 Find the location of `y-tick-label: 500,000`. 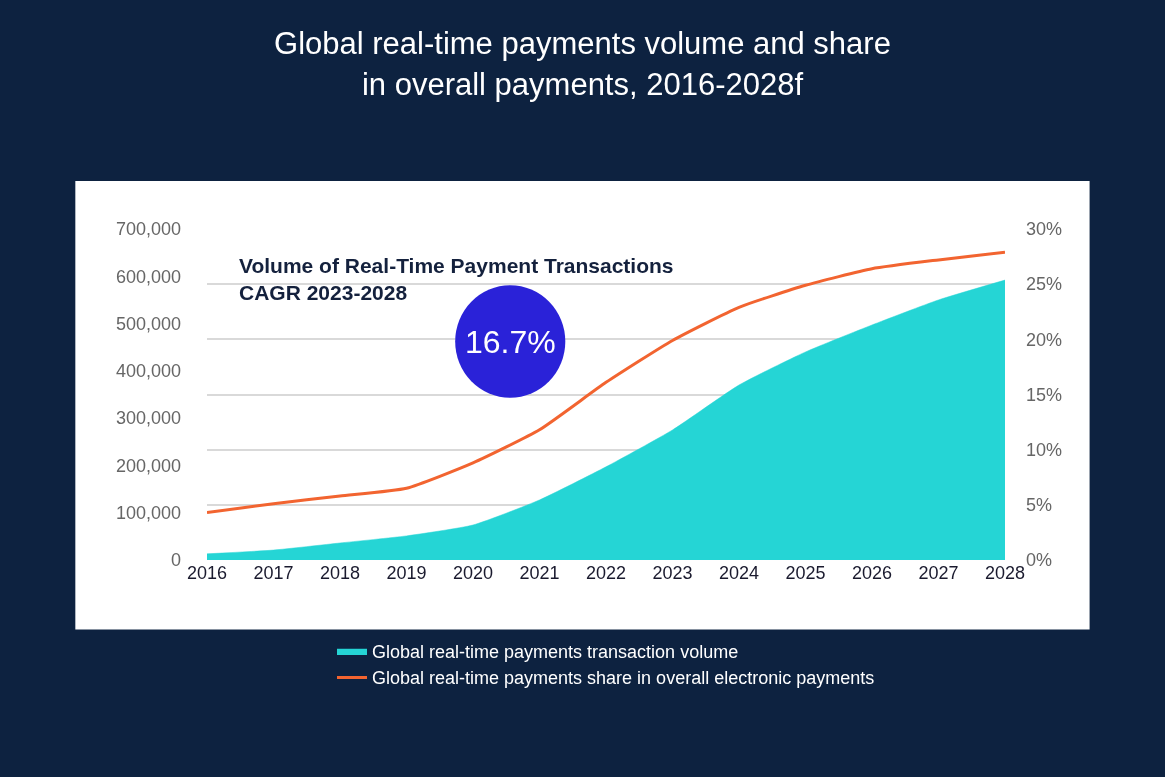

y-tick-label: 500,000 is located at coordinates (148, 323).